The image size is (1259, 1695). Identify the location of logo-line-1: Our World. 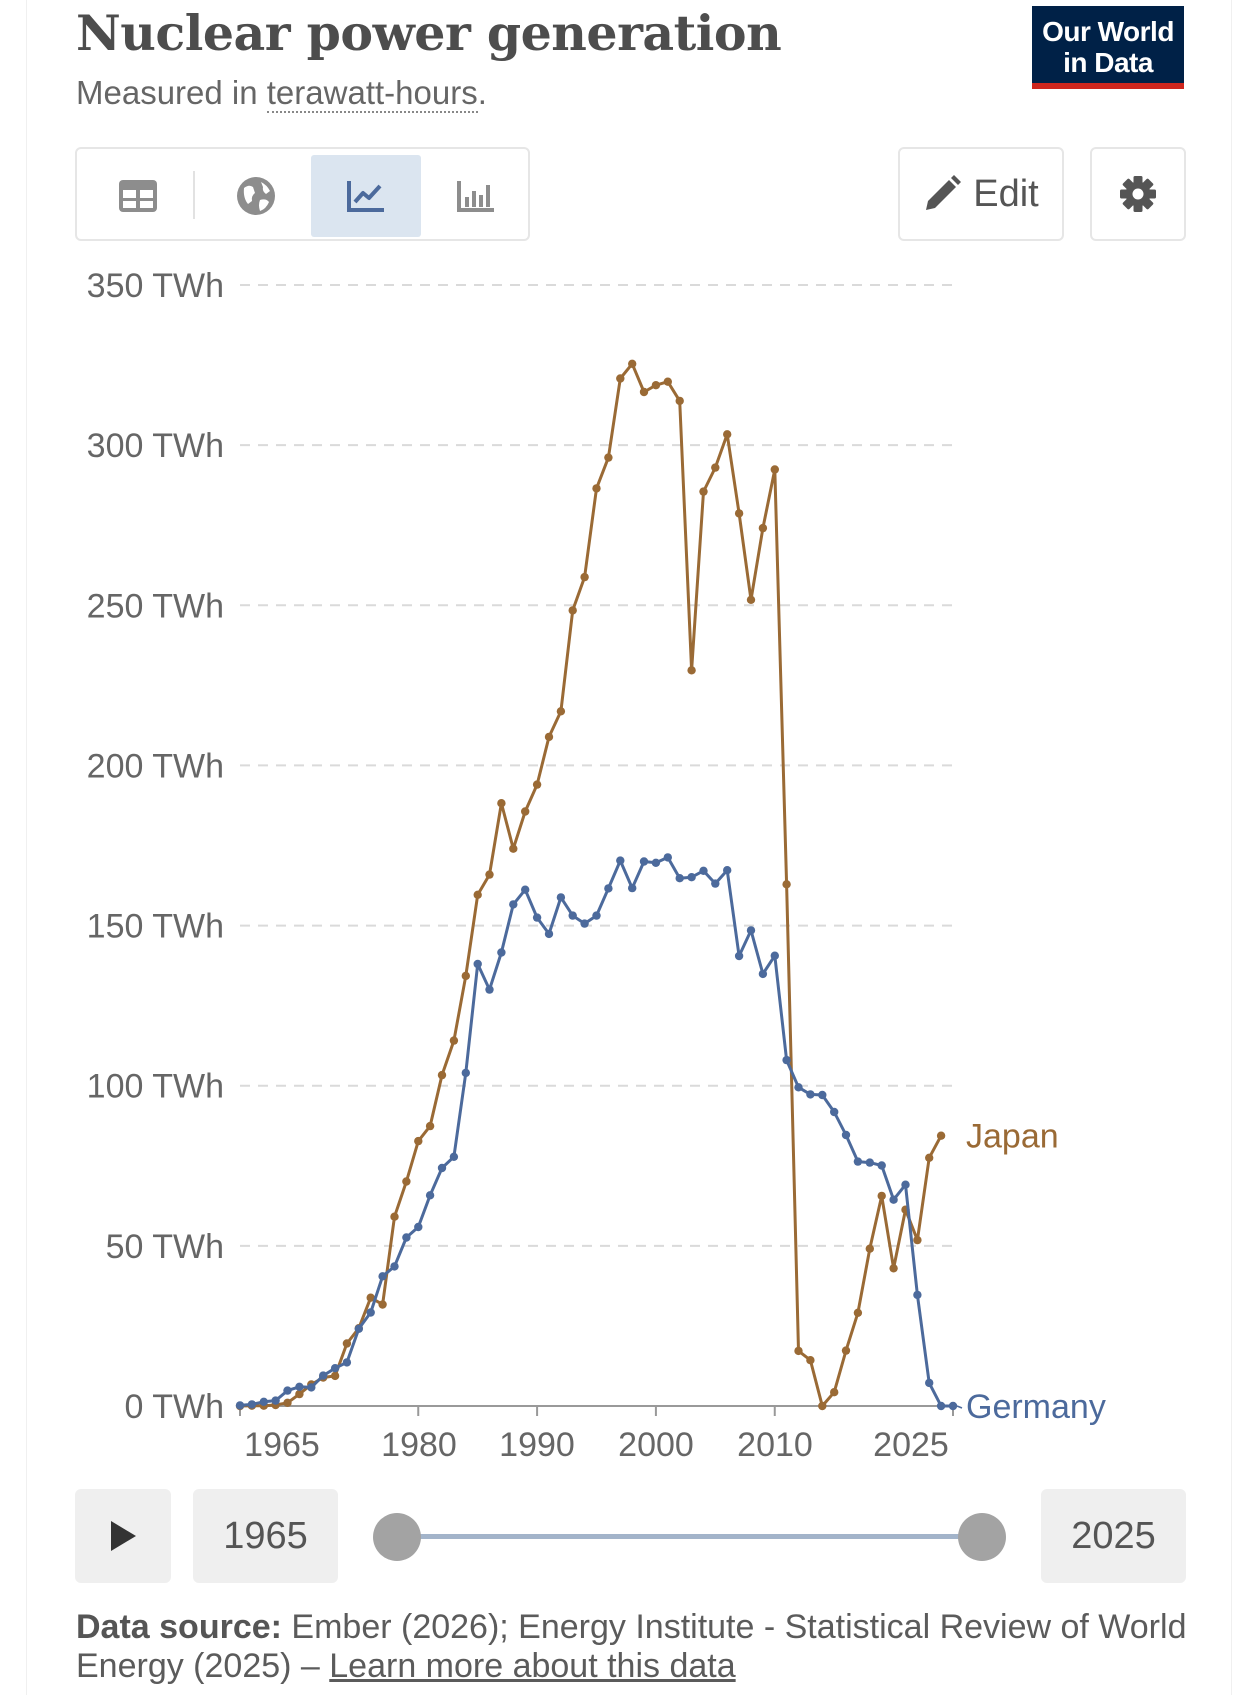
(1108, 31).